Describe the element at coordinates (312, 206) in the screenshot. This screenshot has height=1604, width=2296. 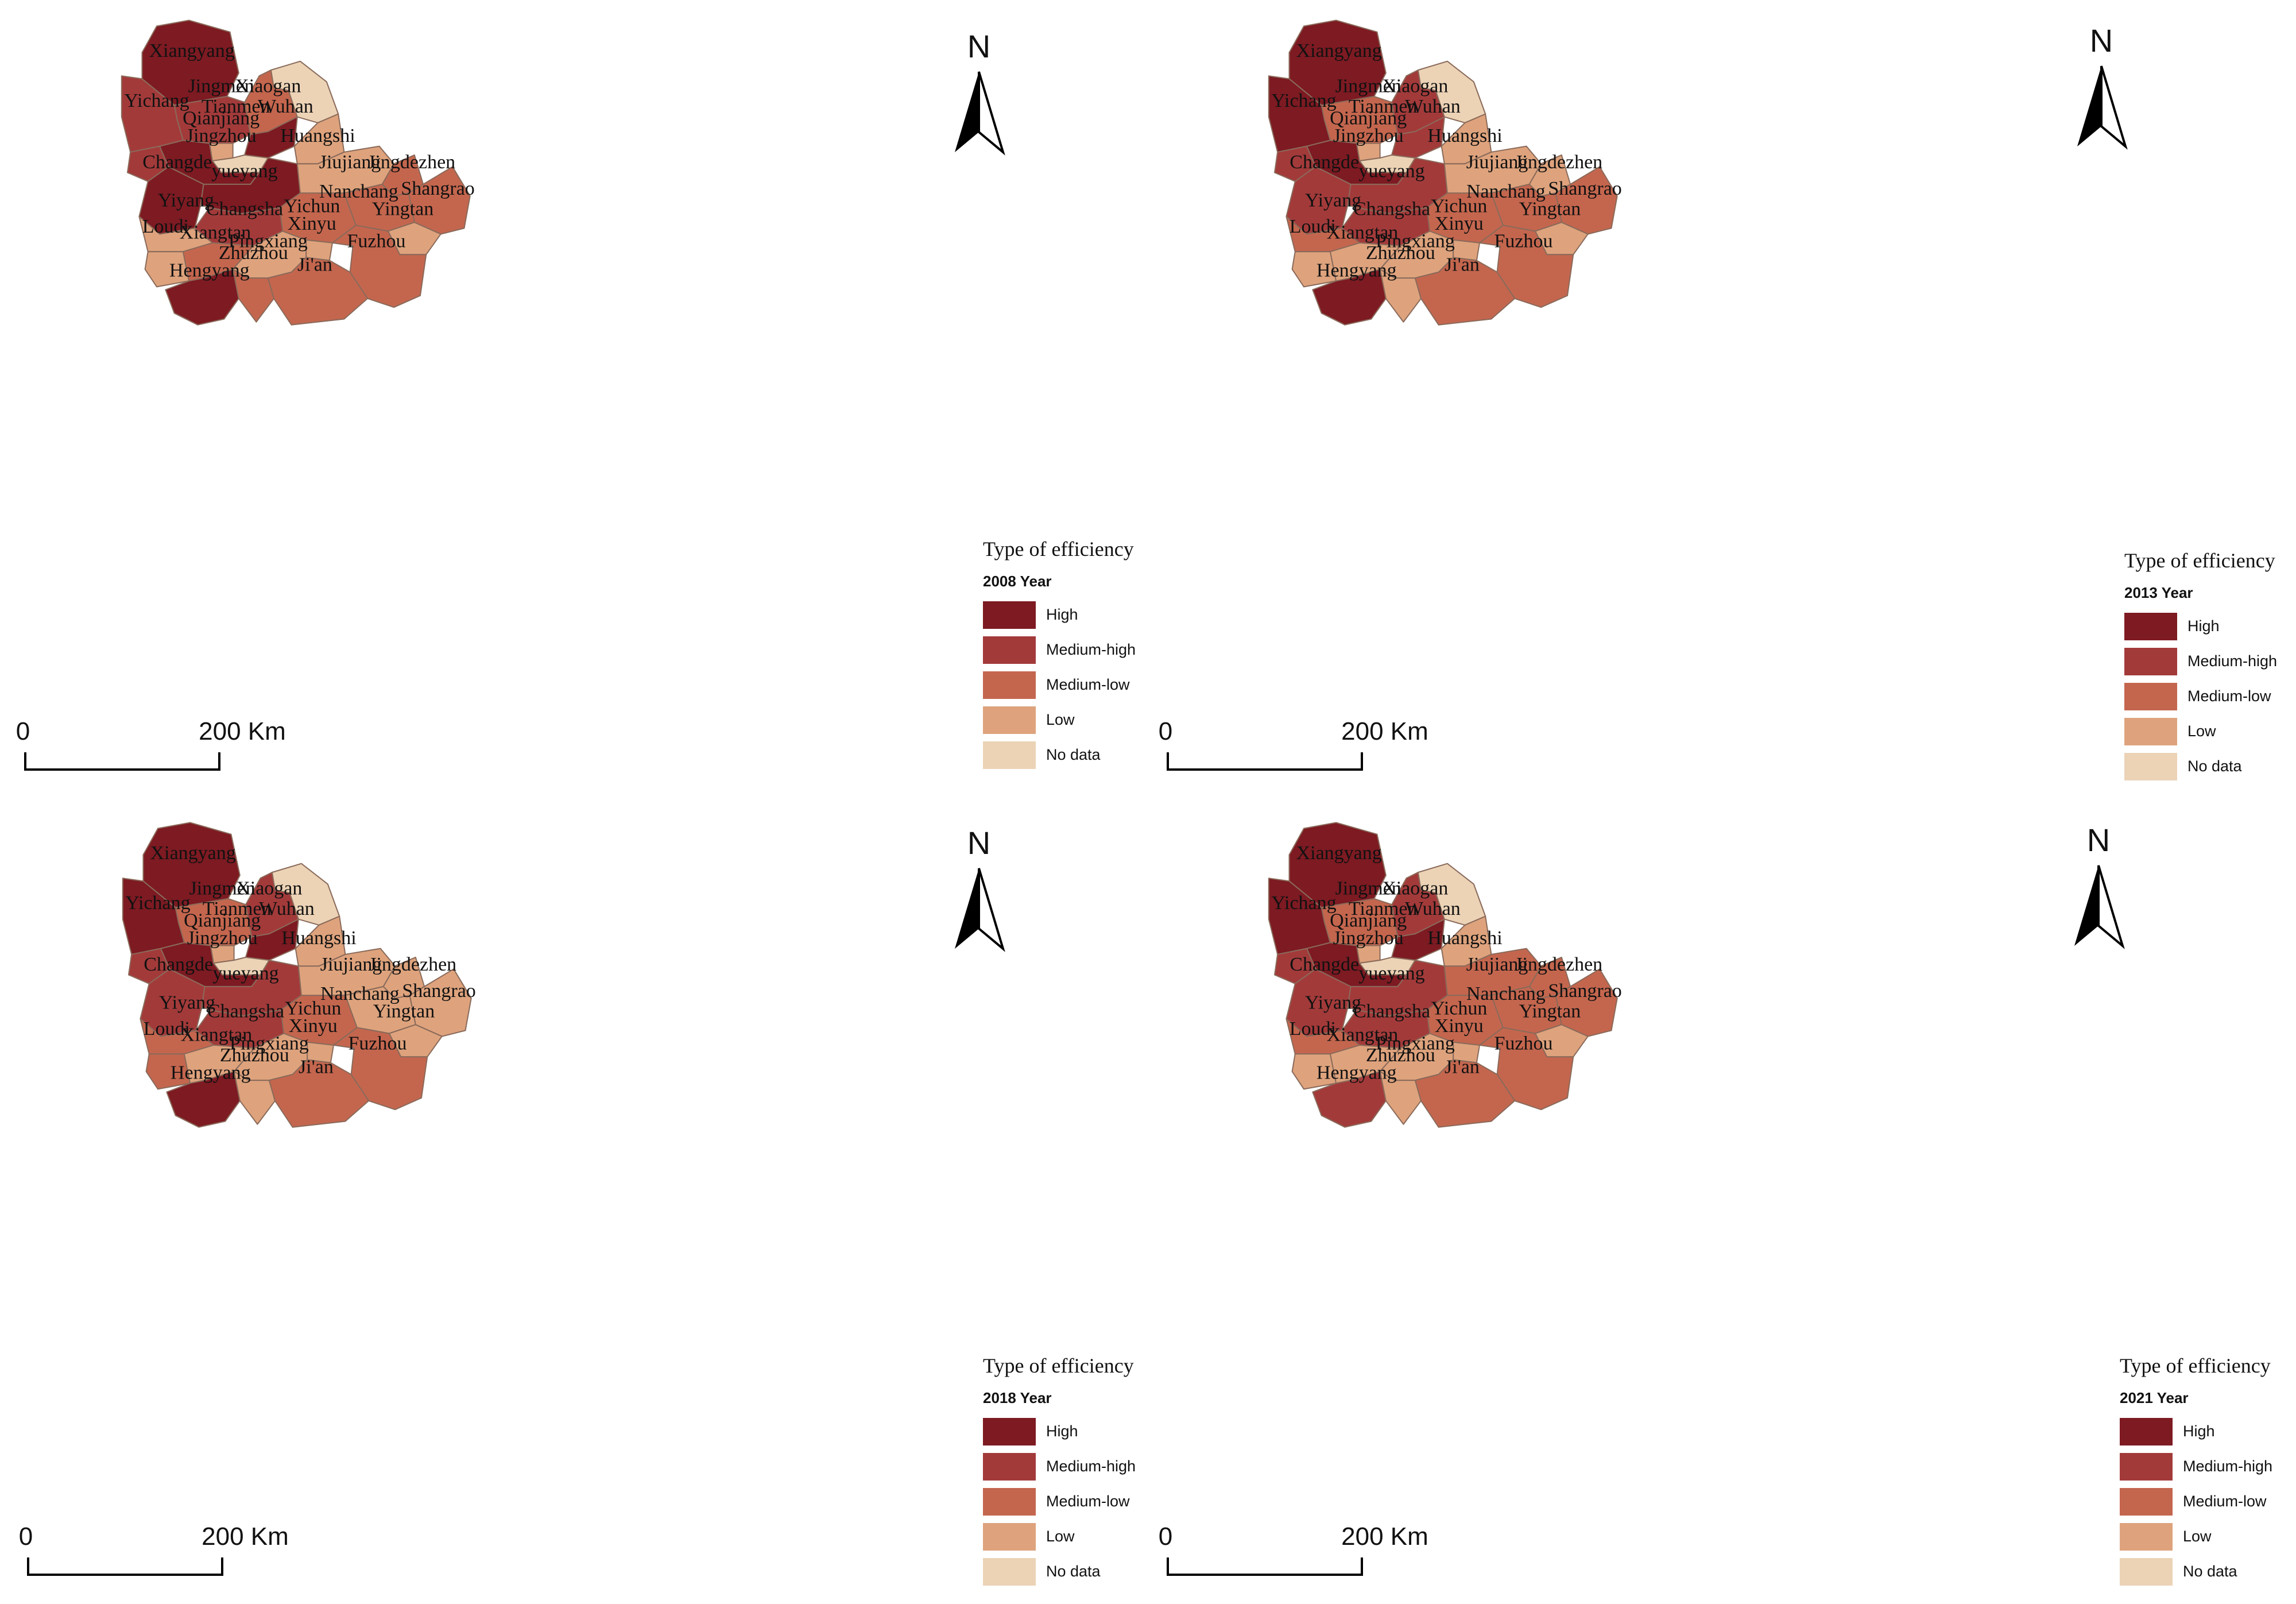
I see `city-label: Yichun` at that location.